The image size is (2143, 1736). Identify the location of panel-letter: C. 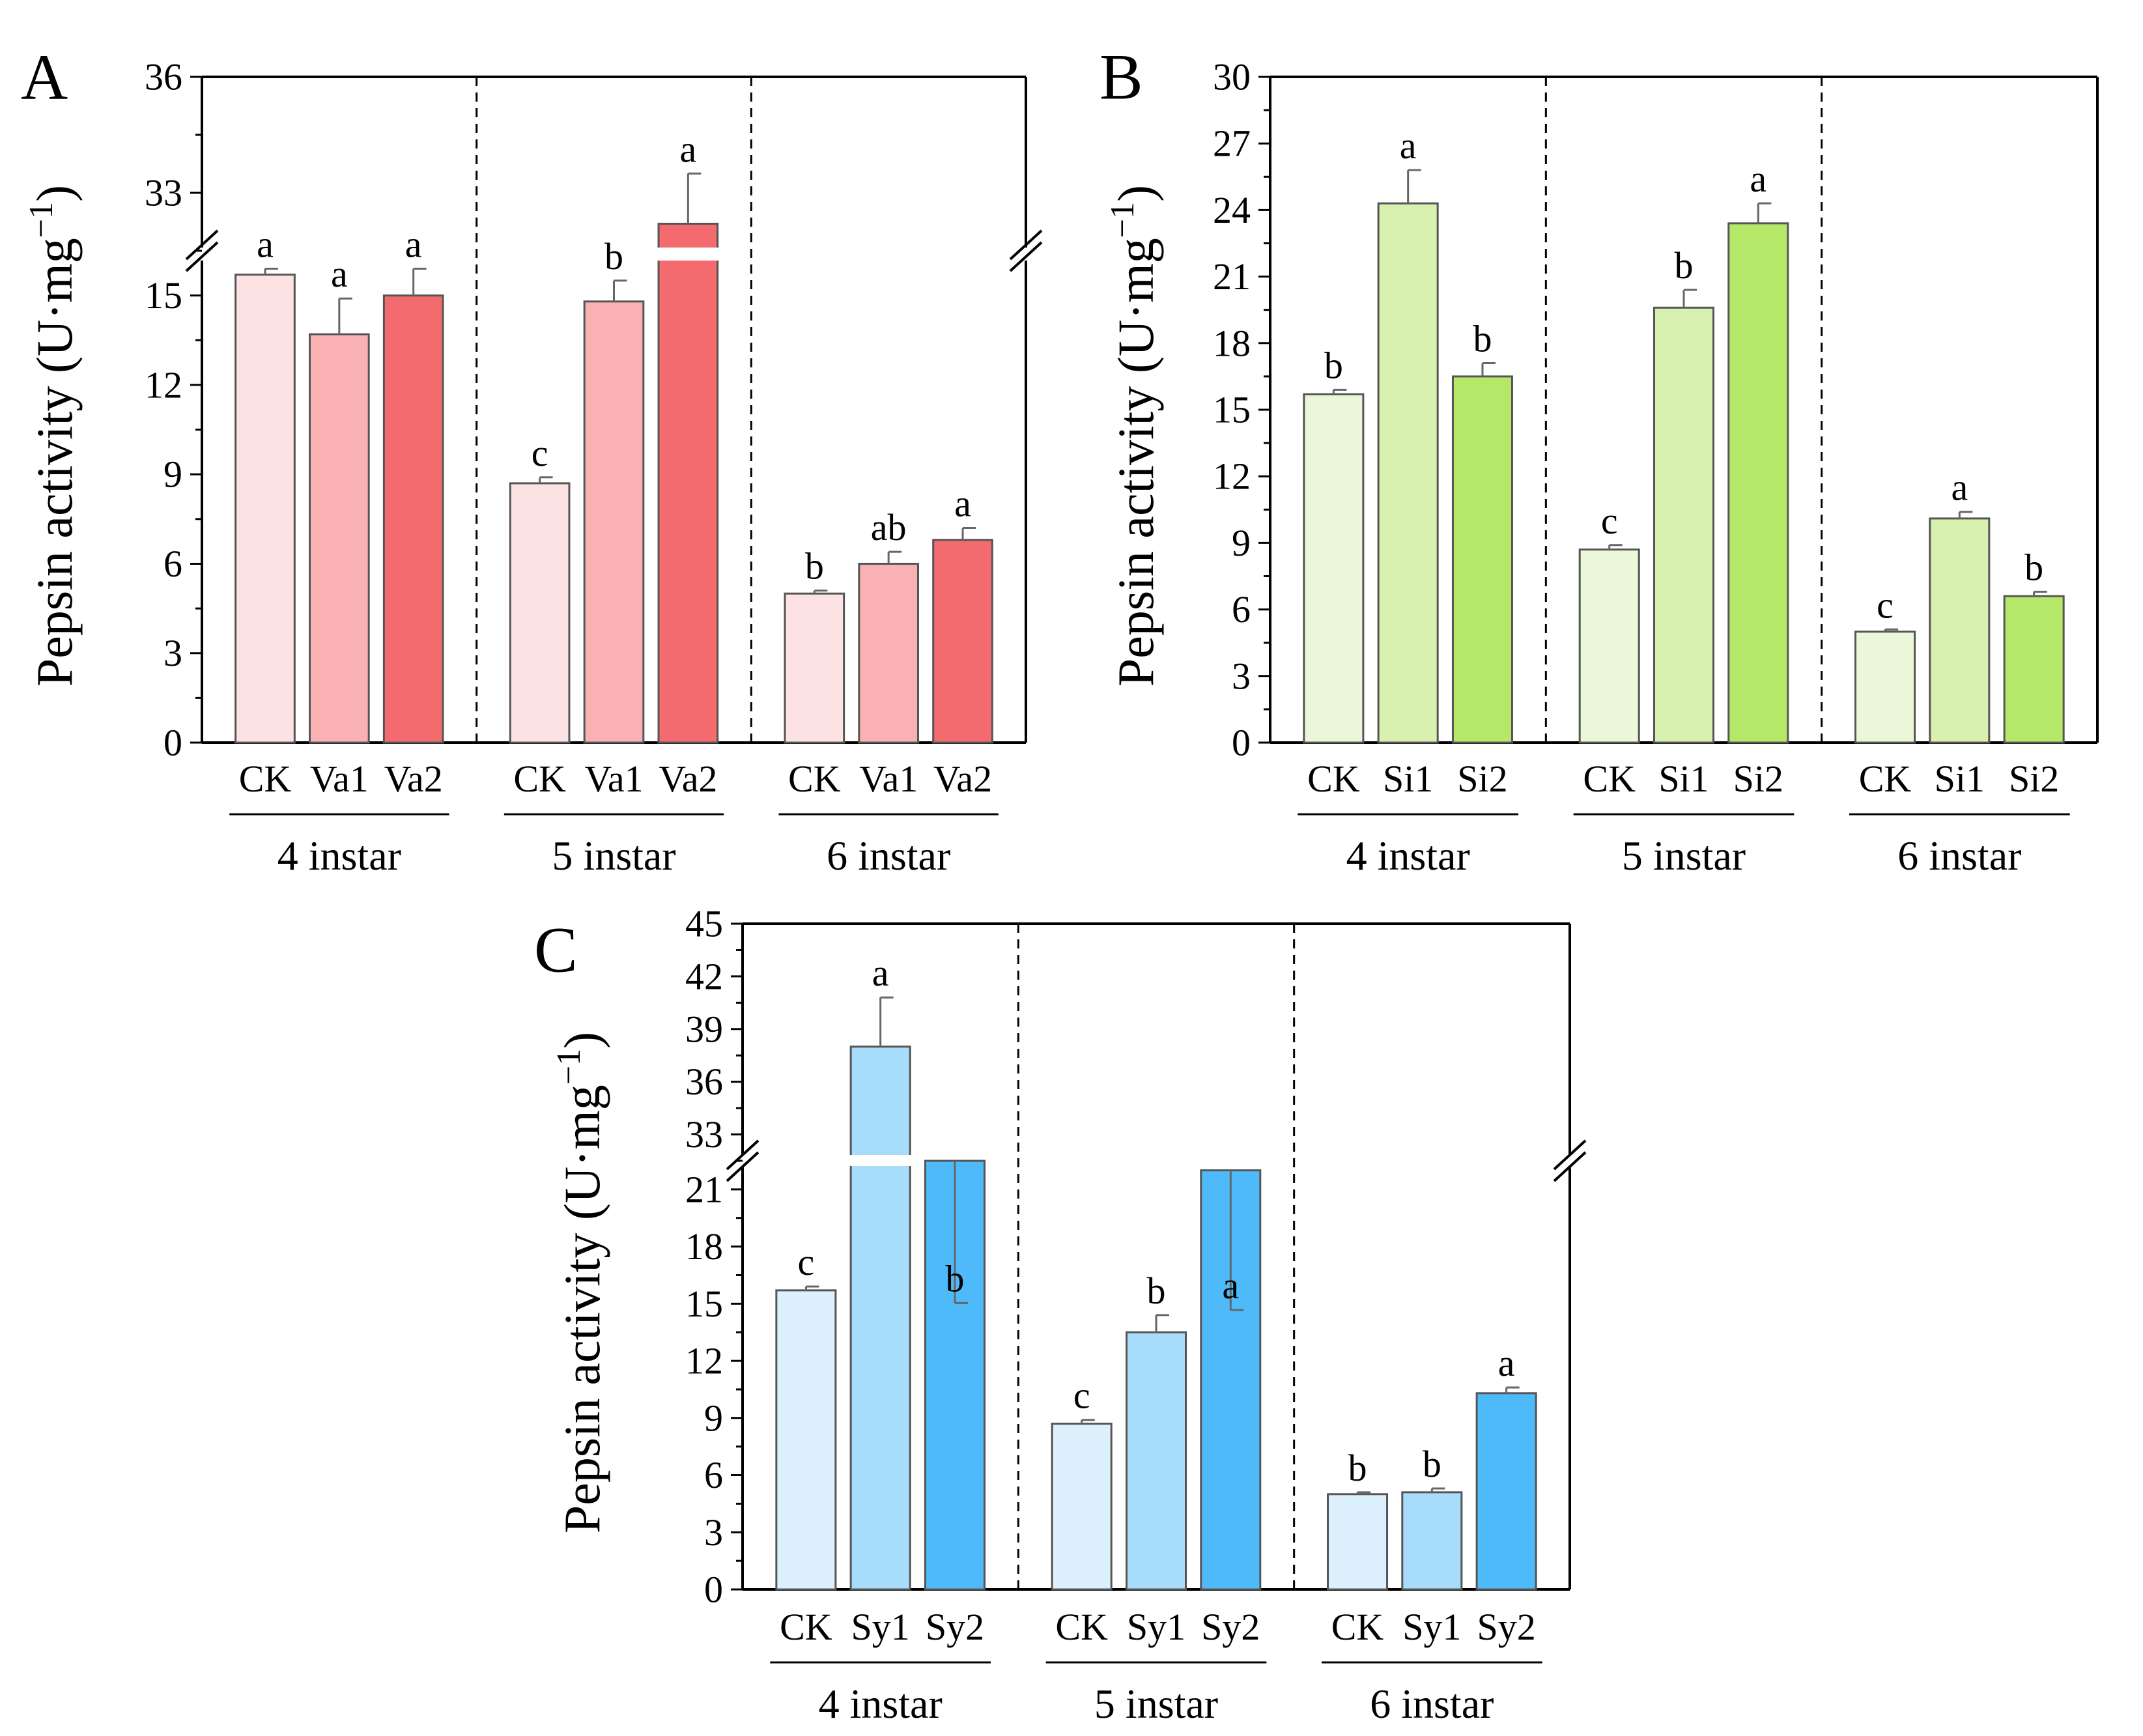
(556, 950).